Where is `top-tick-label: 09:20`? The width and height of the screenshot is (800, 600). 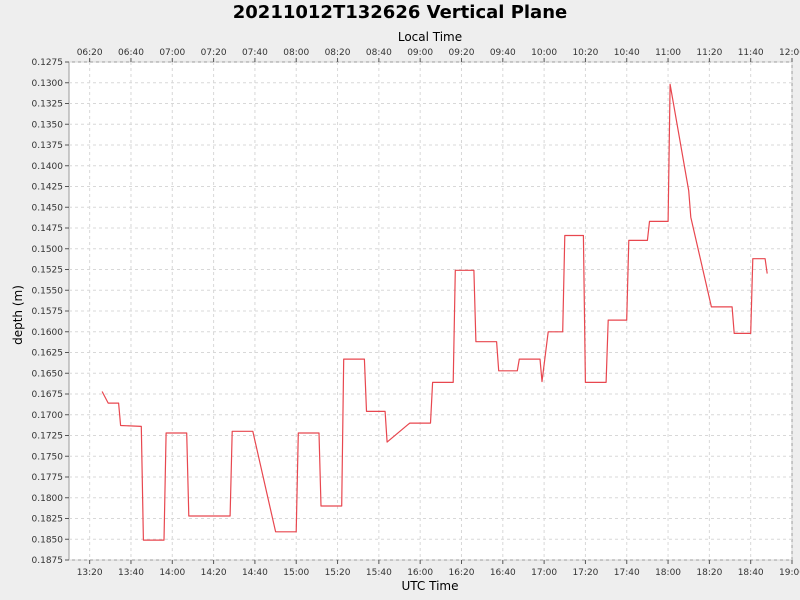
top-tick-label: 09:20 is located at coordinates (462, 53).